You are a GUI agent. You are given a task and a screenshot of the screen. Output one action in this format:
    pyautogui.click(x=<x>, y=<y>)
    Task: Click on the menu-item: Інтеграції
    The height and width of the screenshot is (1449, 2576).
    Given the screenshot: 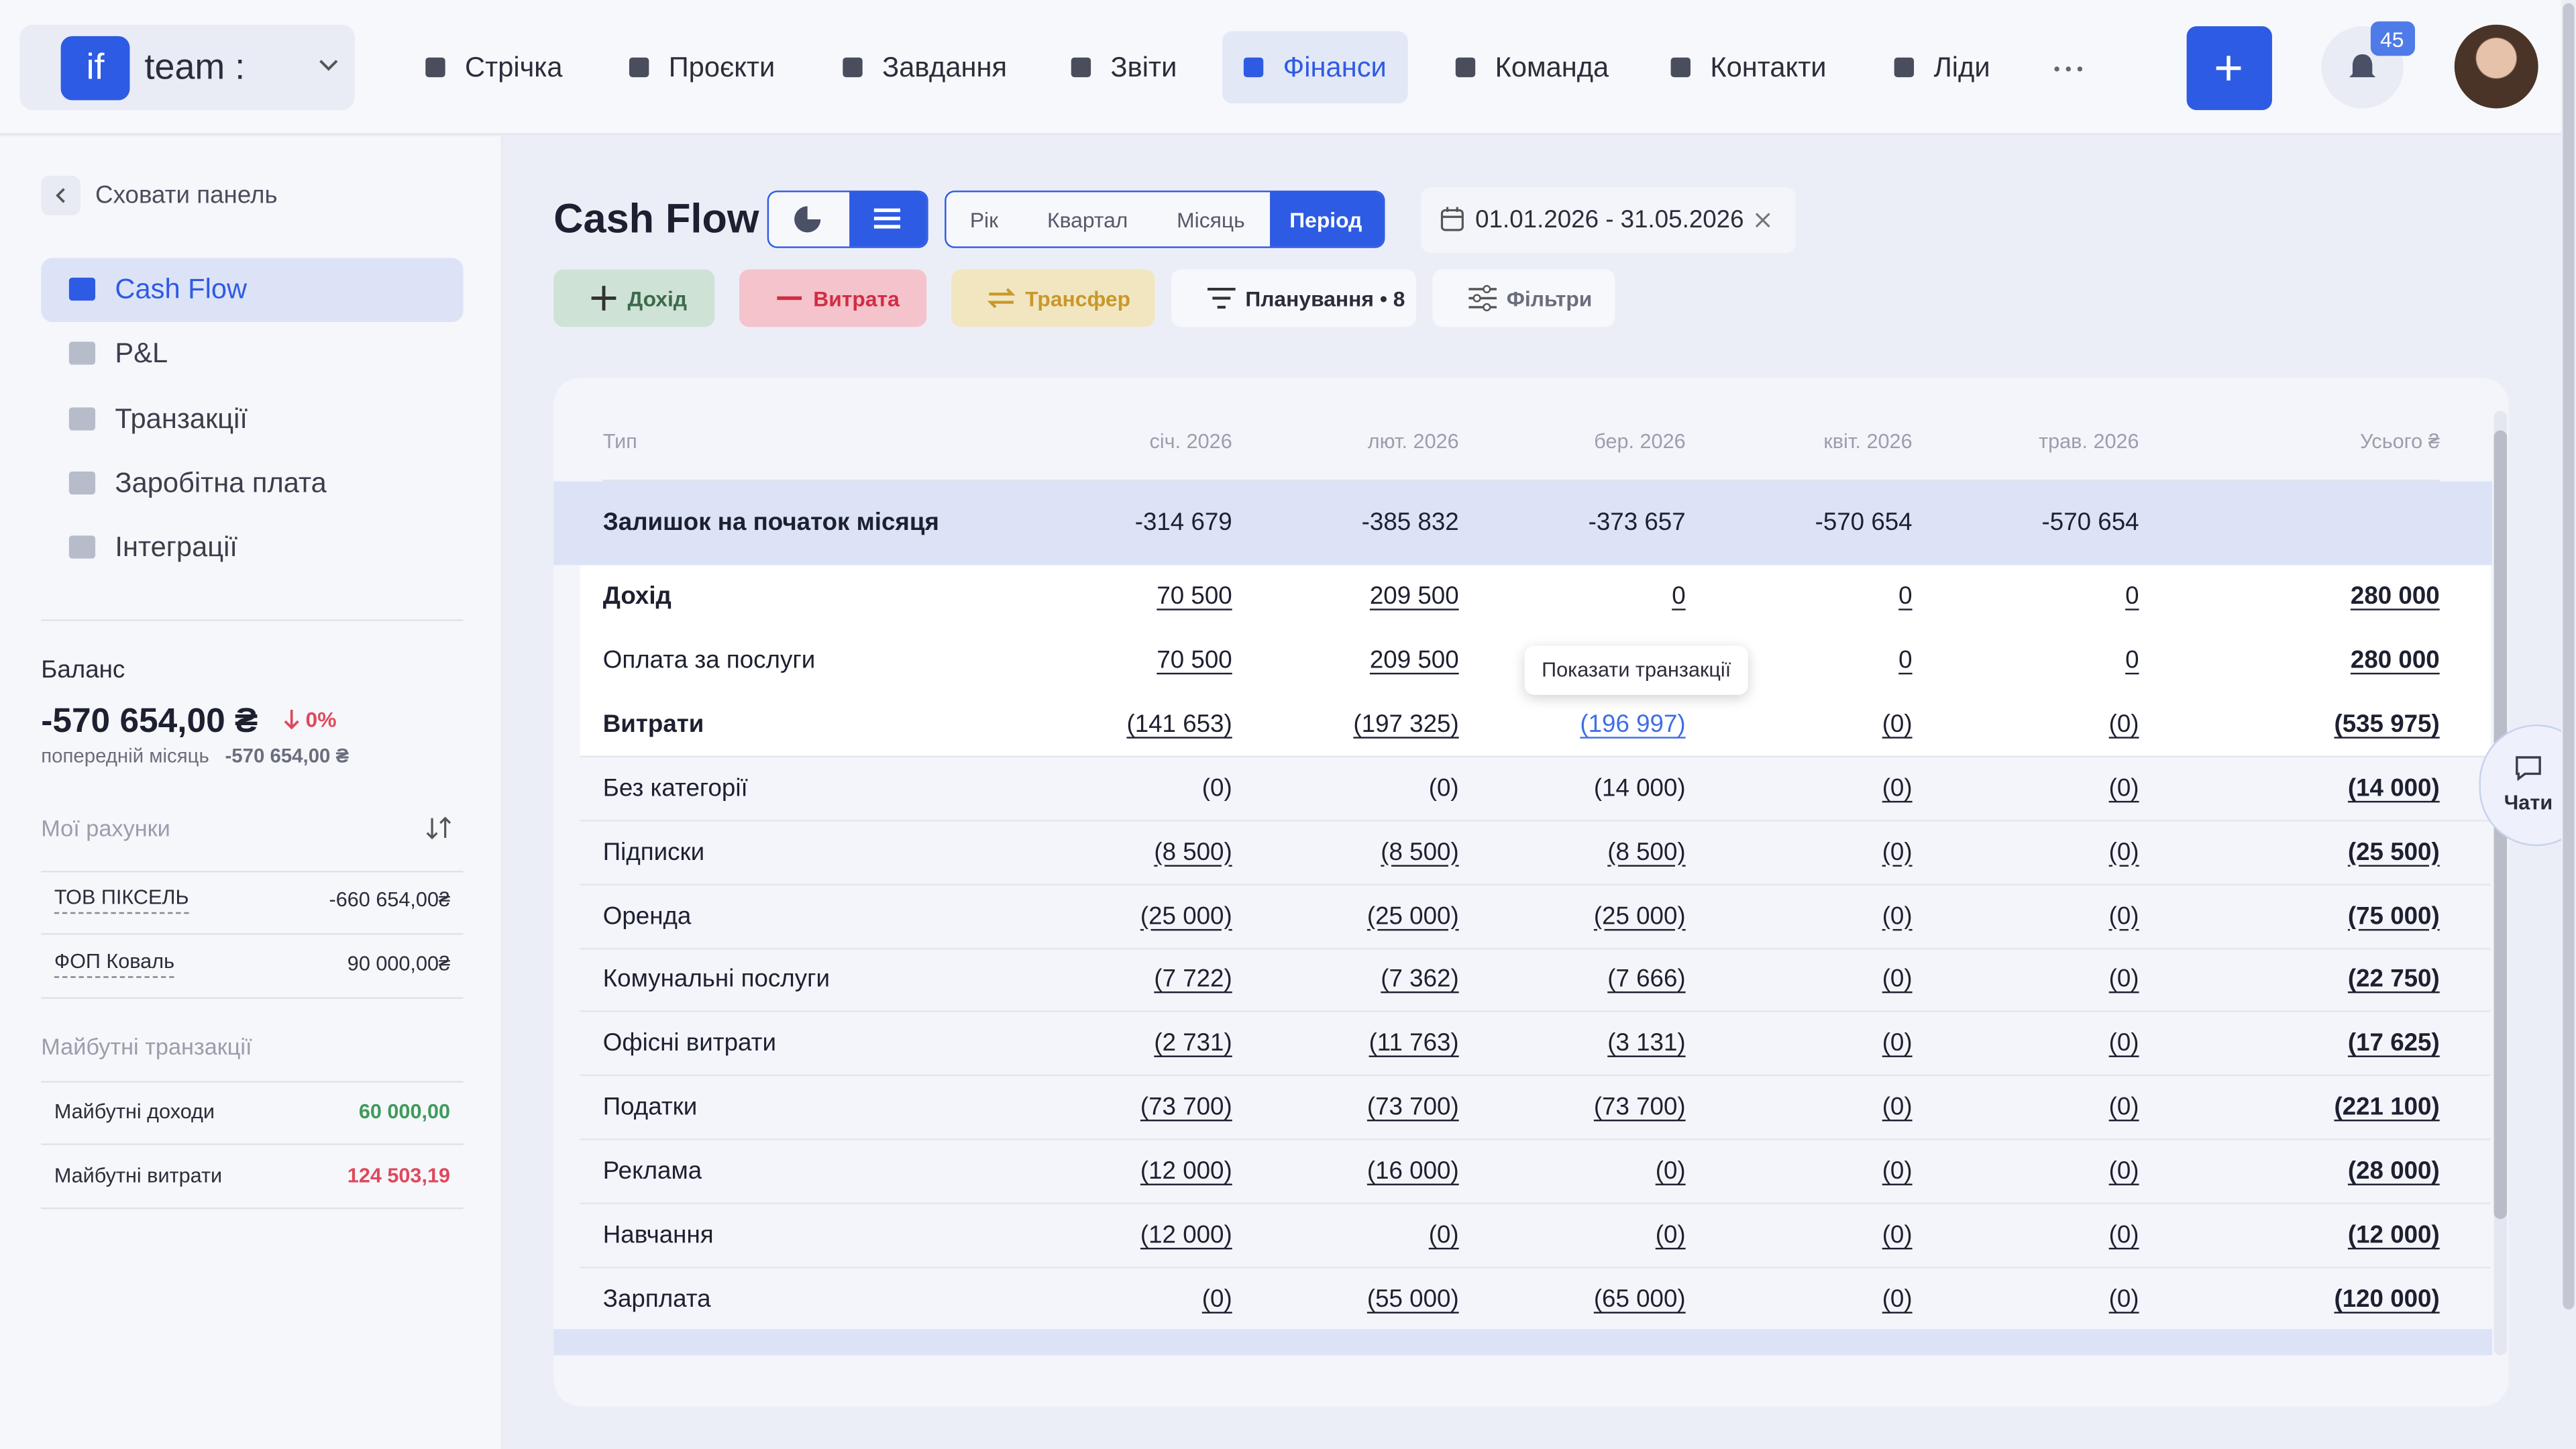 What is the action you would take?
    pyautogui.click(x=176, y=547)
    